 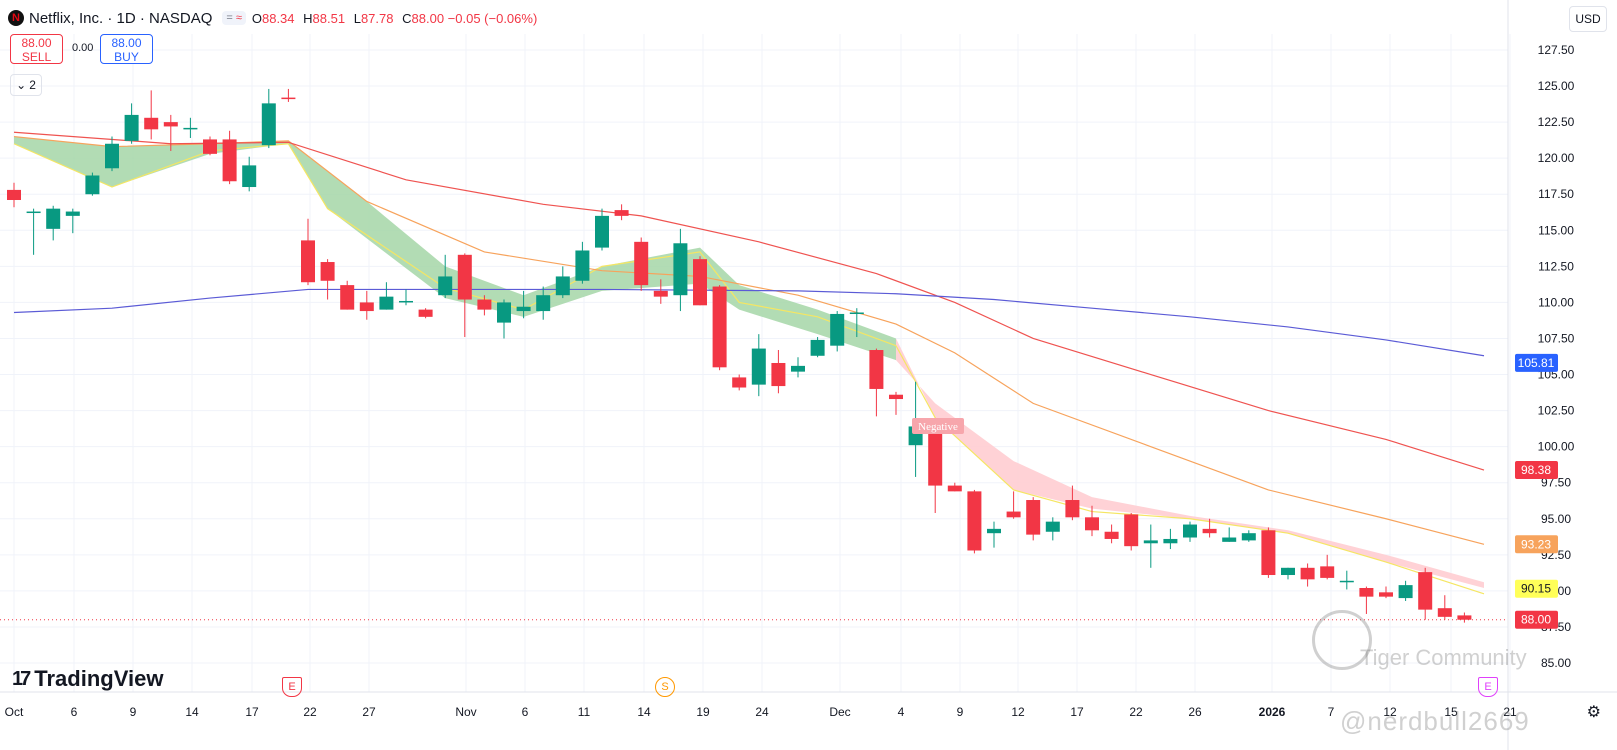 What do you see at coordinates (1556, 50) in the screenshot?
I see `y-tick-label: 127.50` at bounding box center [1556, 50].